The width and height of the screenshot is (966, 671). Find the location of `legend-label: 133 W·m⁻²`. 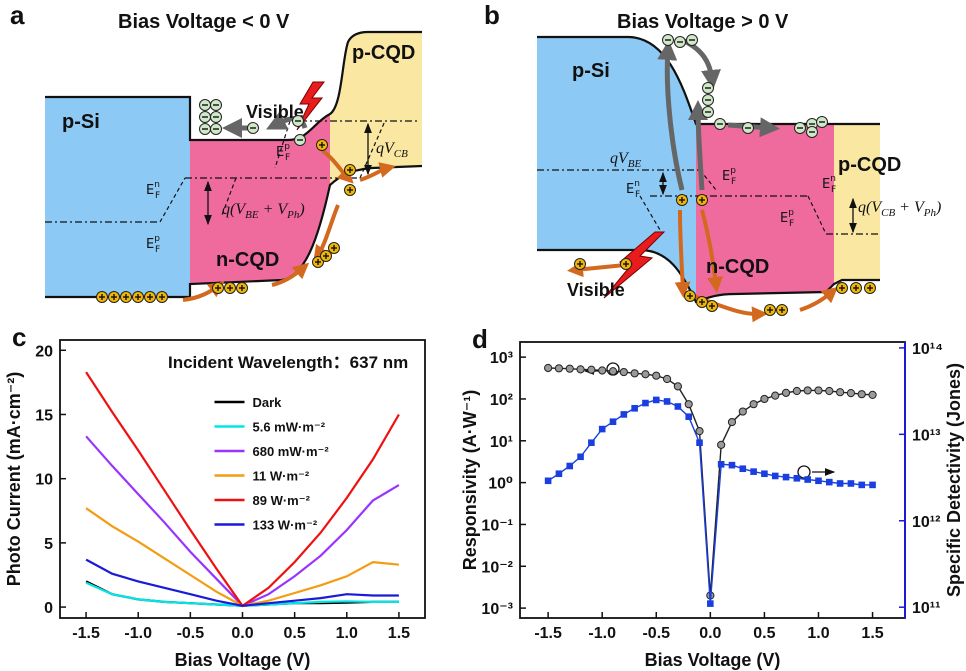

legend-label: 133 W·m⁻² is located at coordinates (285, 525).